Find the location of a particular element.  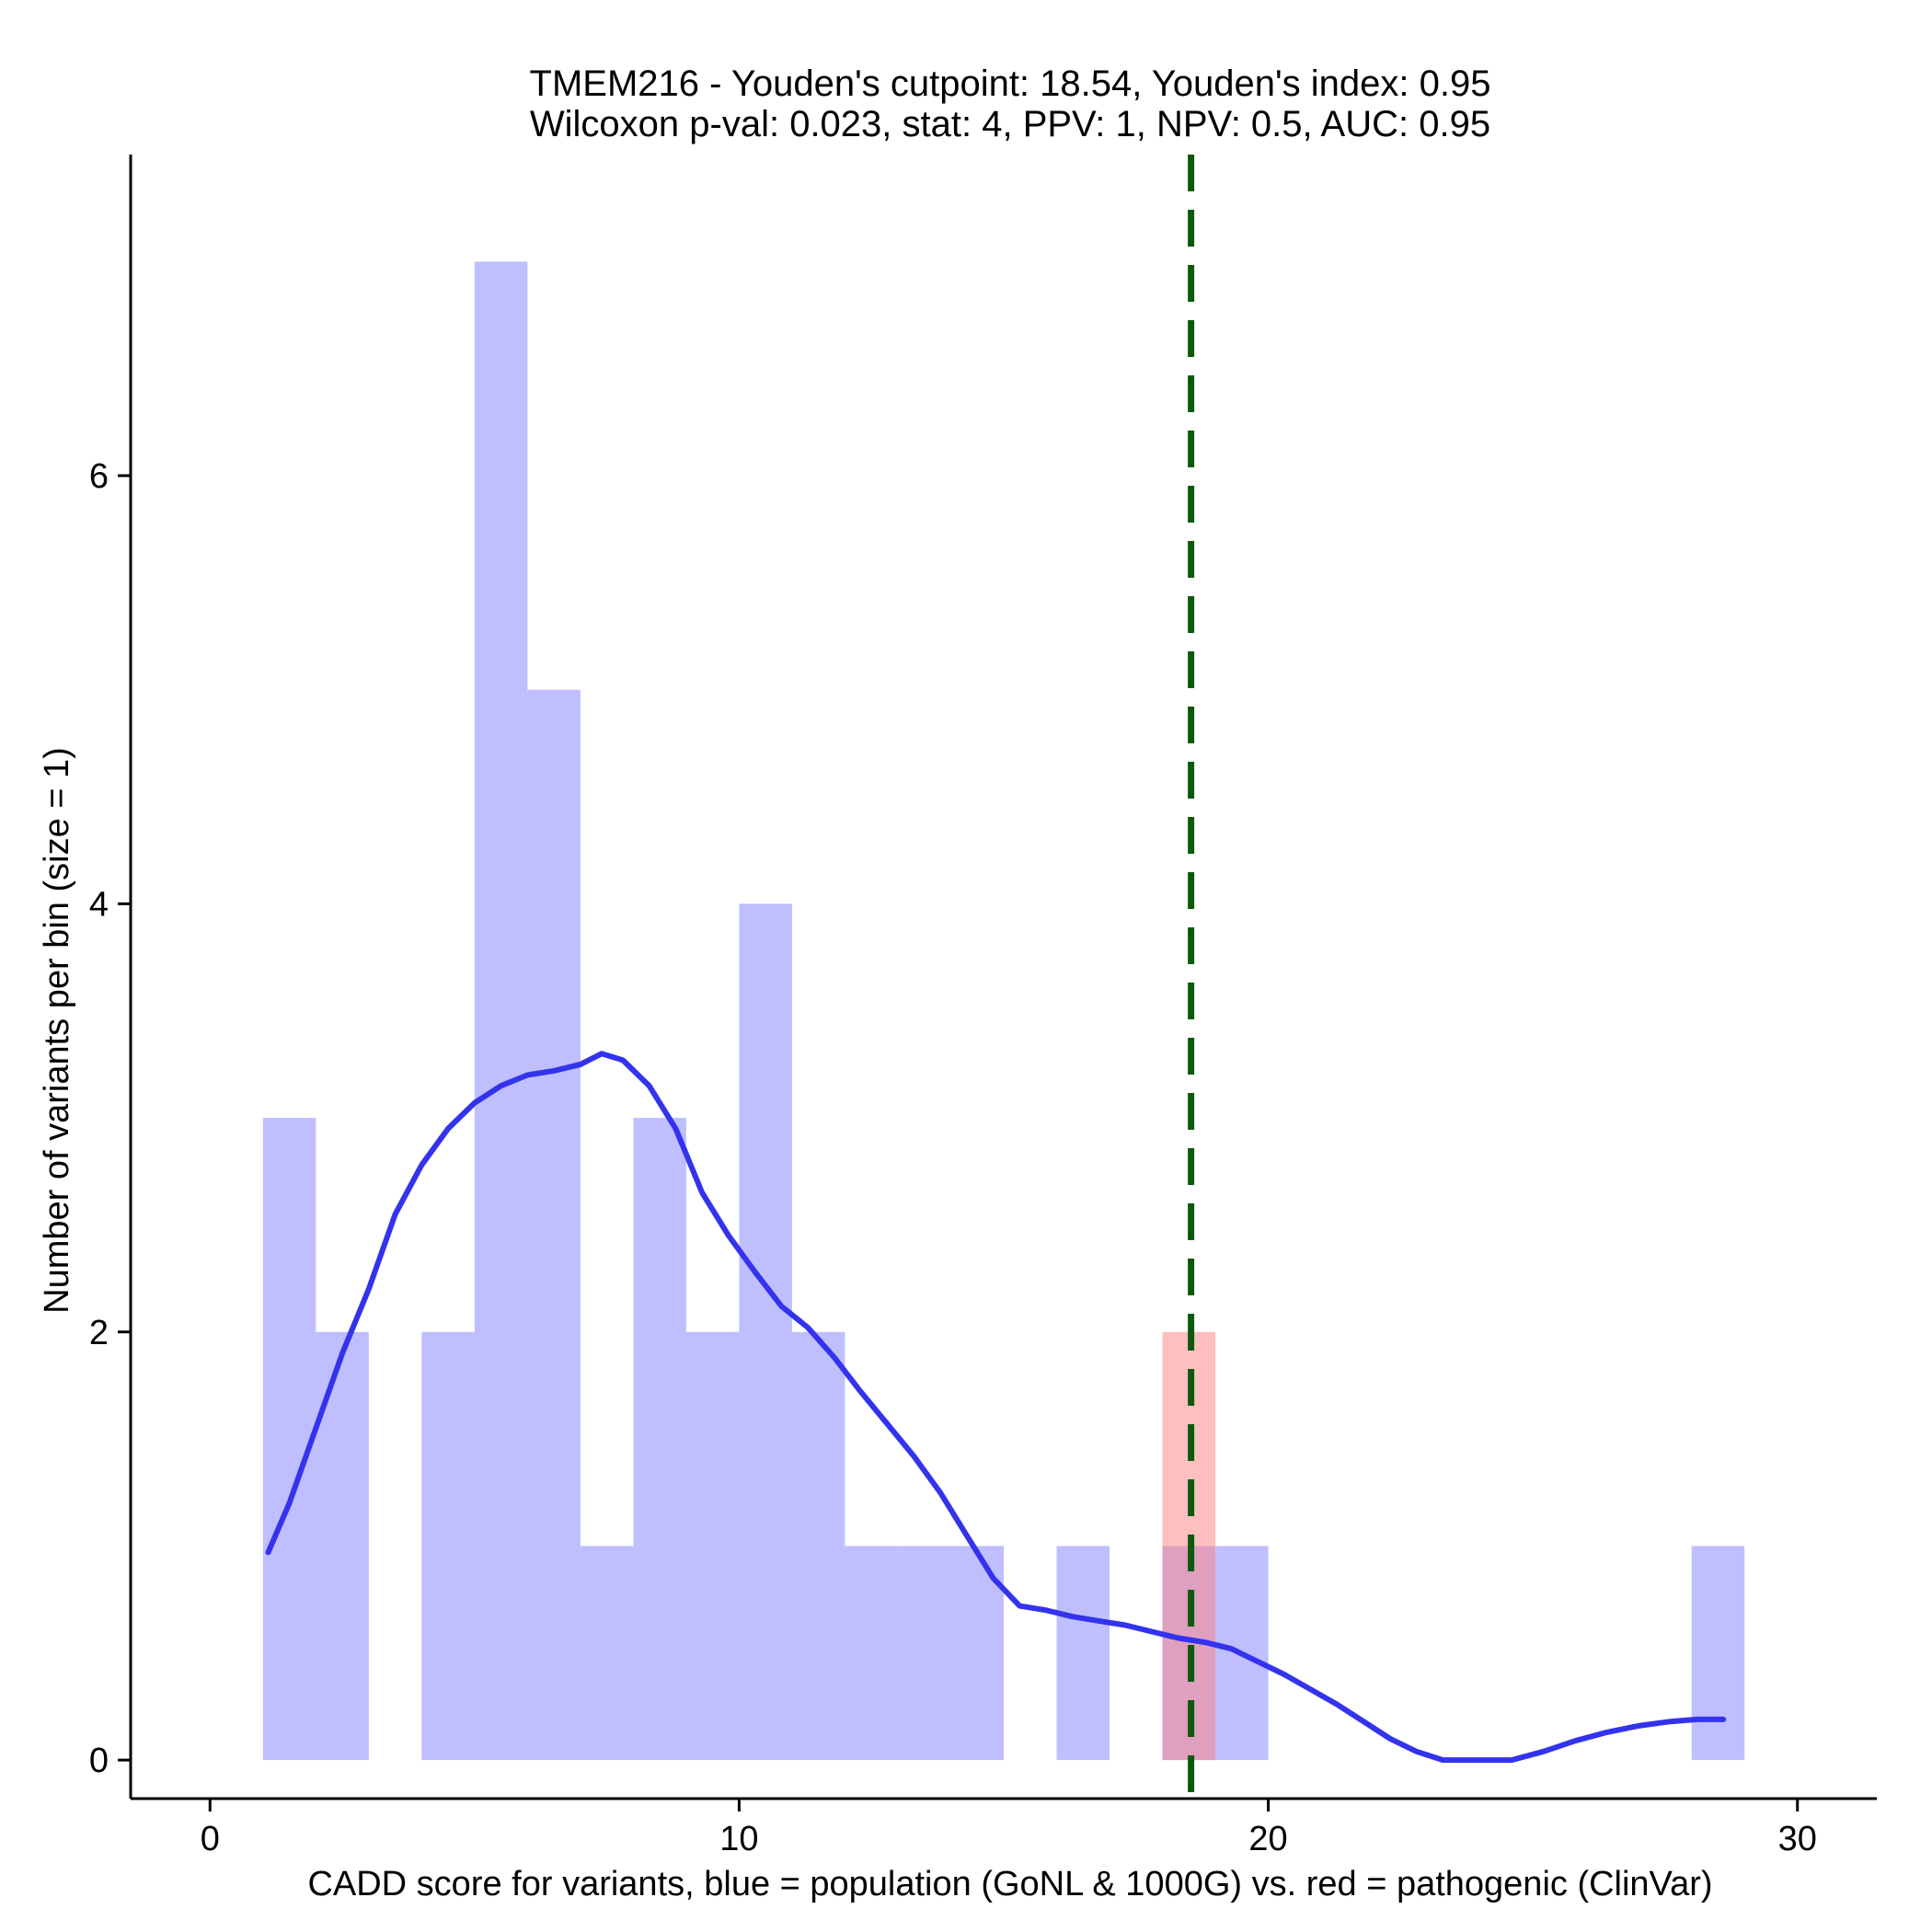

x-tick-label: 10 is located at coordinates (738, 1839).